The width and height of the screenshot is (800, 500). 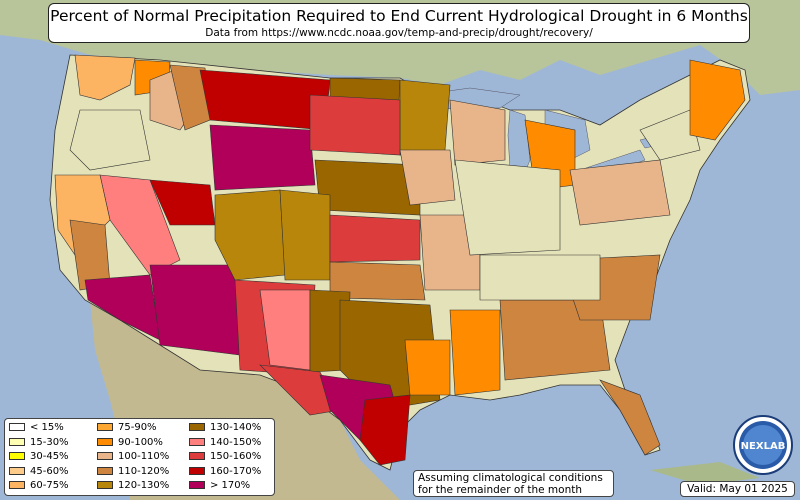 What do you see at coordinates (144, 456) in the screenshot?
I see `legend-label: 100-110%` at bounding box center [144, 456].